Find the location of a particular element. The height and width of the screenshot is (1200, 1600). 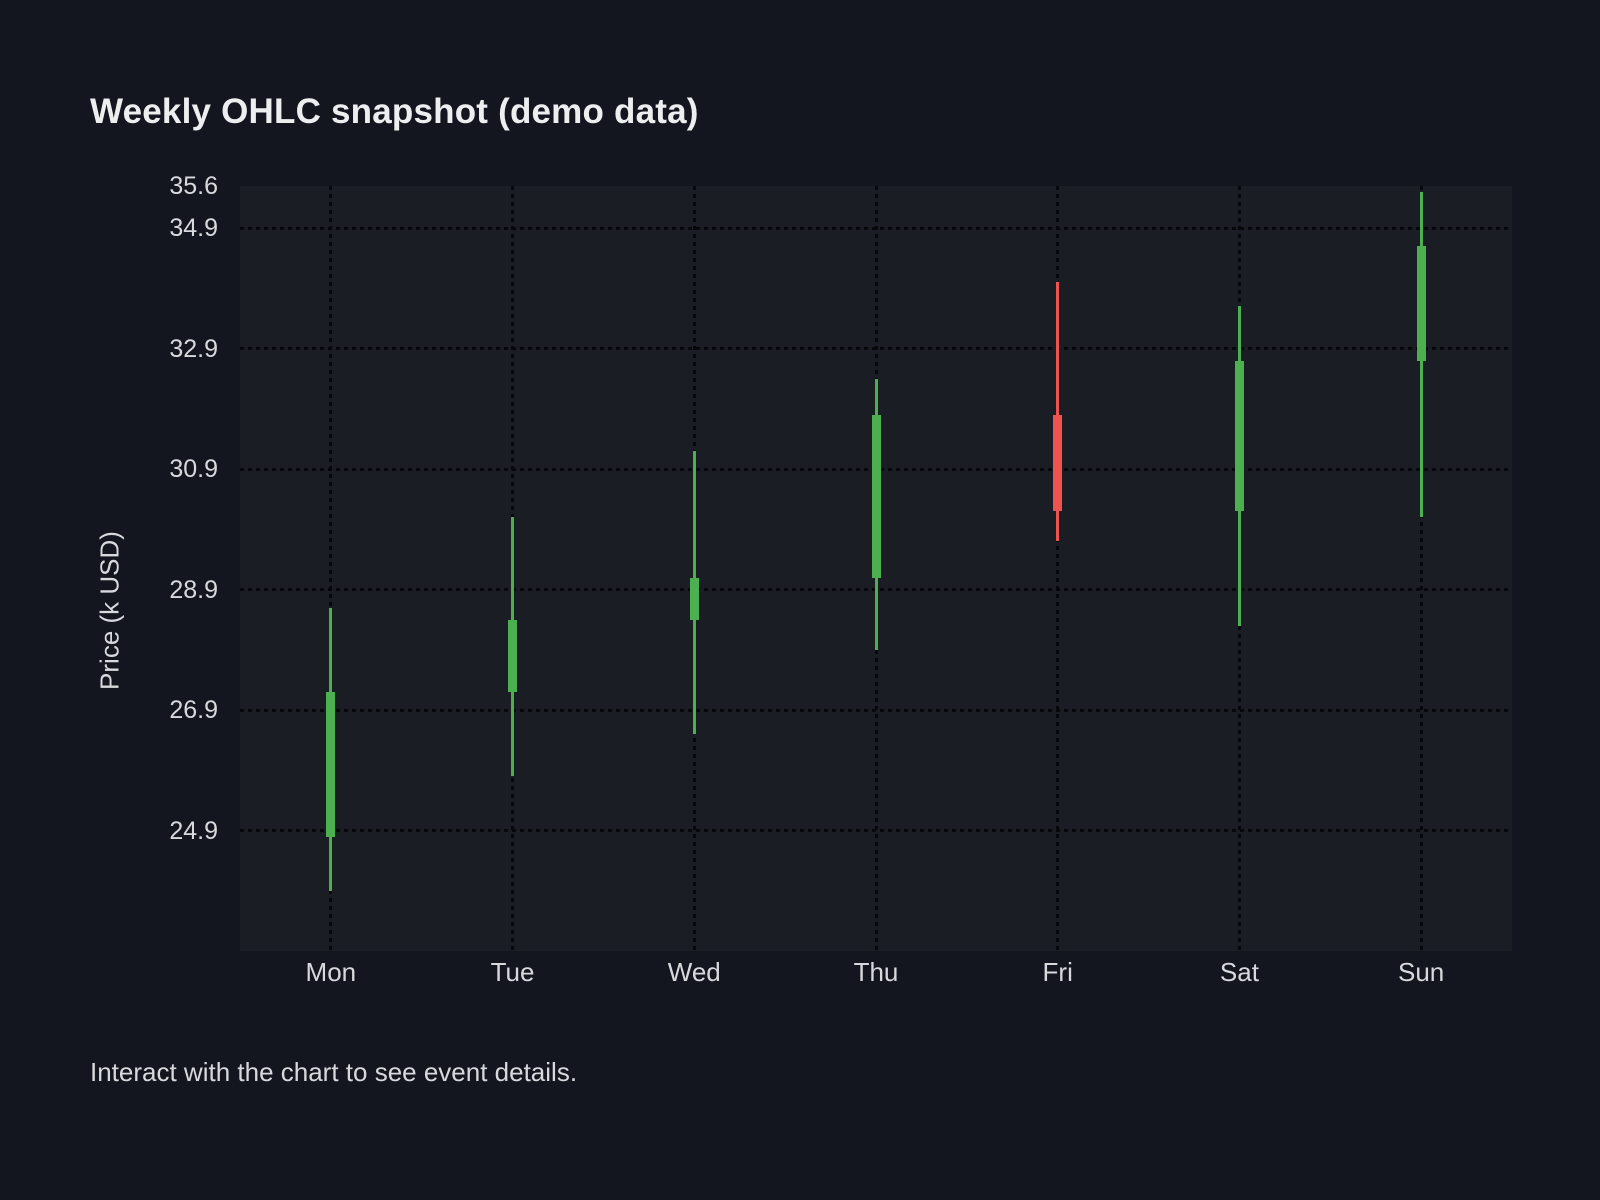

x-tick-label-wed: Wed is located at coordinates (694, 972).